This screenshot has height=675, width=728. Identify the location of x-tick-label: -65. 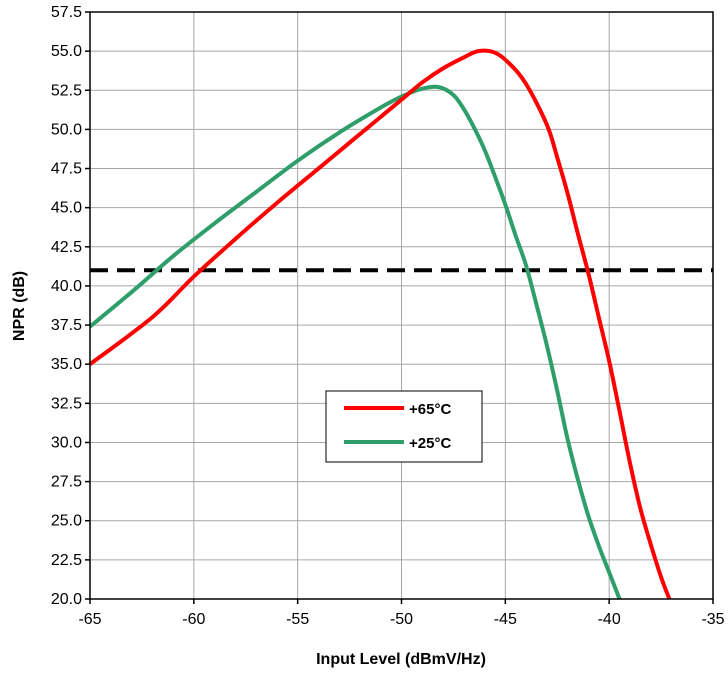
(89, 619).